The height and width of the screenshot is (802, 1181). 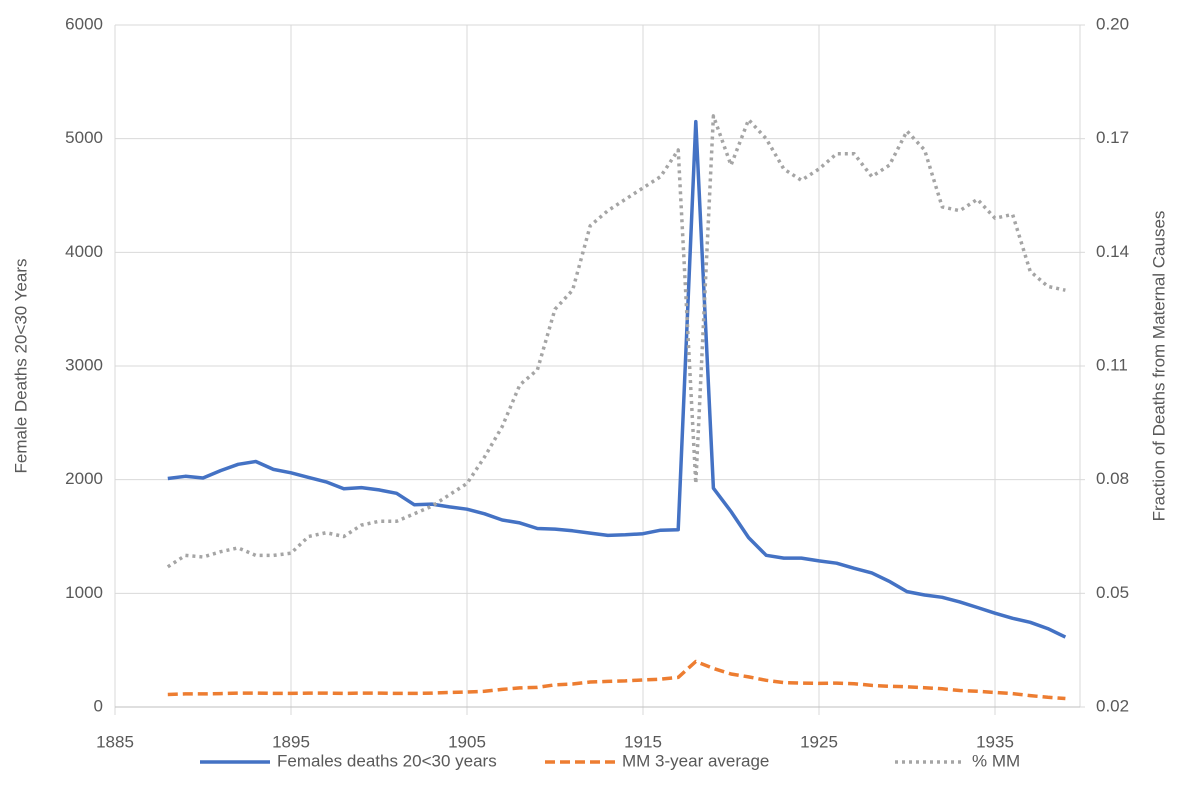 I want to click on y-tick-label: 6000, so click(x=84, y=23).